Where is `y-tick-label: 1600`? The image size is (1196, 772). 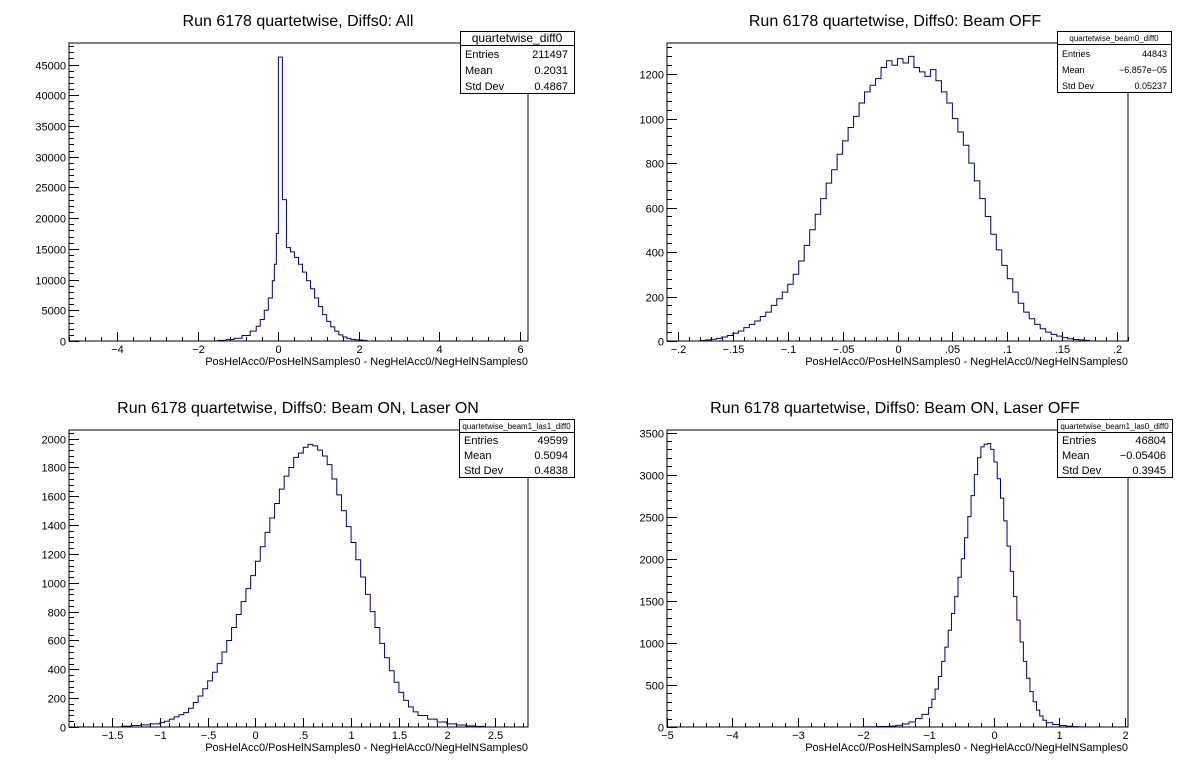 y-tick-label: 1600 is located at coordinates (54, 498).